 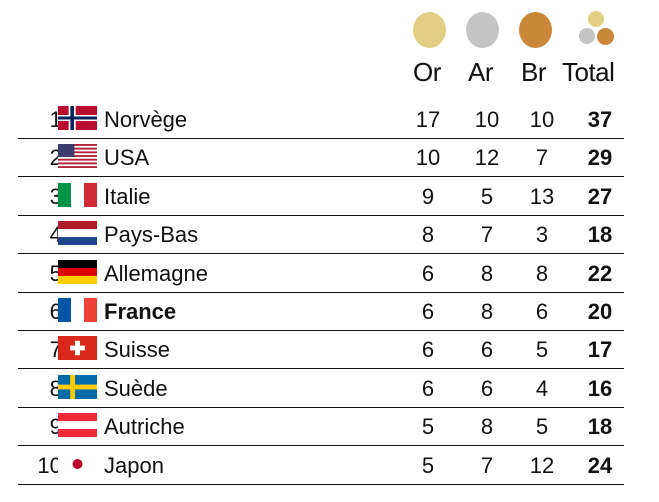 I want to click on silver-count: 5, so click(x=487, y=196).